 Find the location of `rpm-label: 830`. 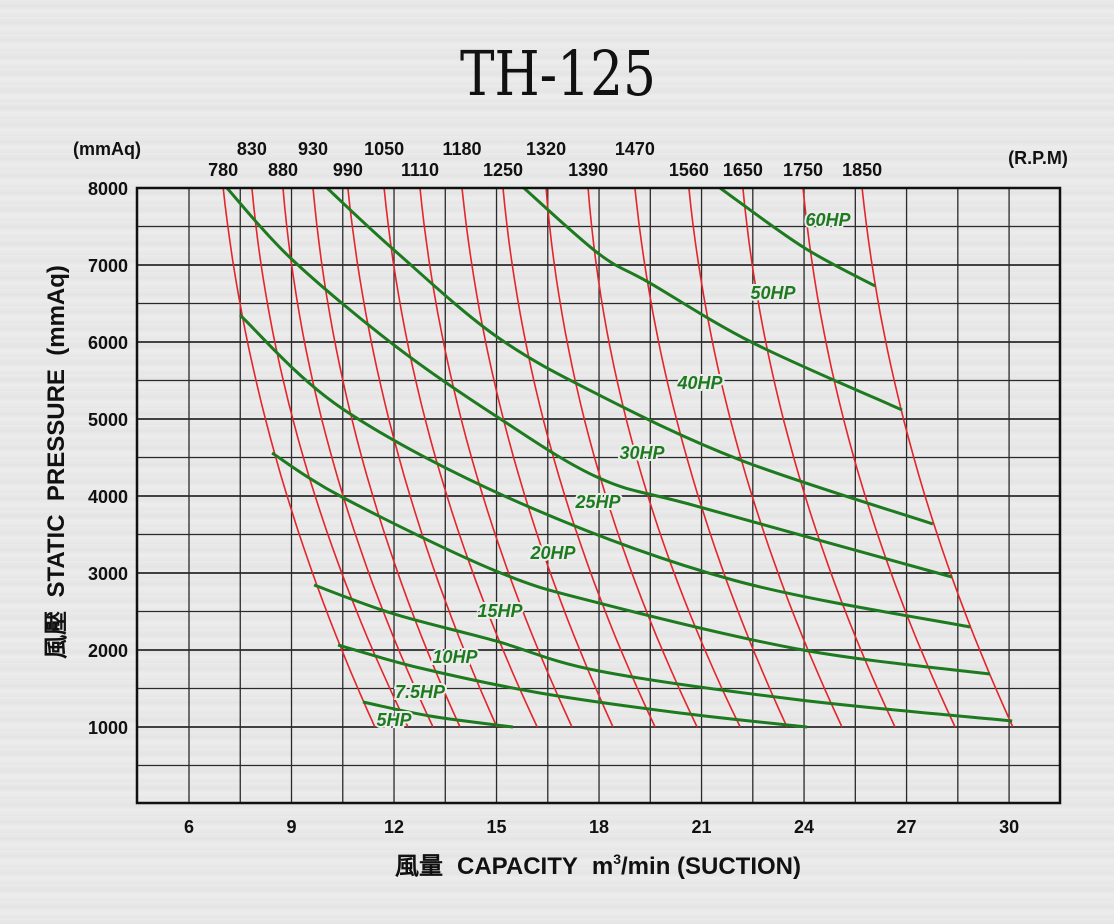

rpm-label: 830 is located at coordinates (252, 149).